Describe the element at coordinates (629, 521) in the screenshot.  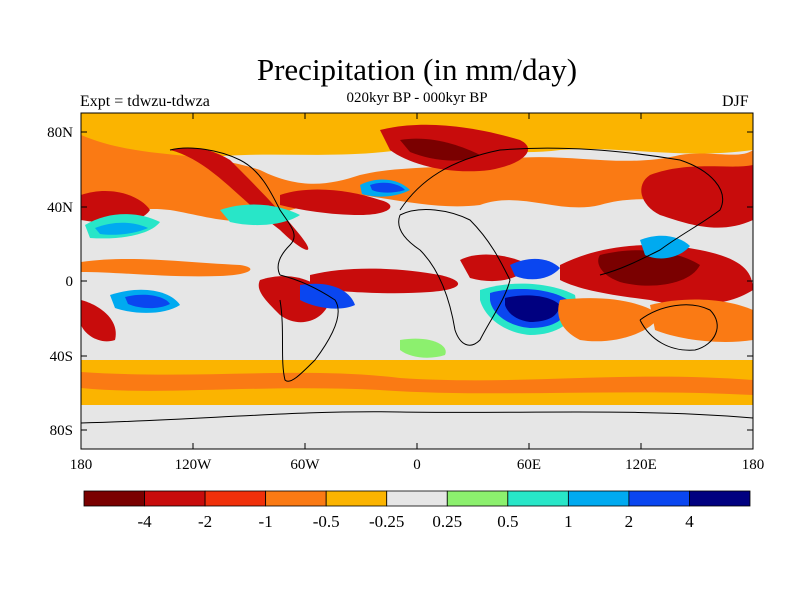
I see `colorbar-label: 2` at that location.